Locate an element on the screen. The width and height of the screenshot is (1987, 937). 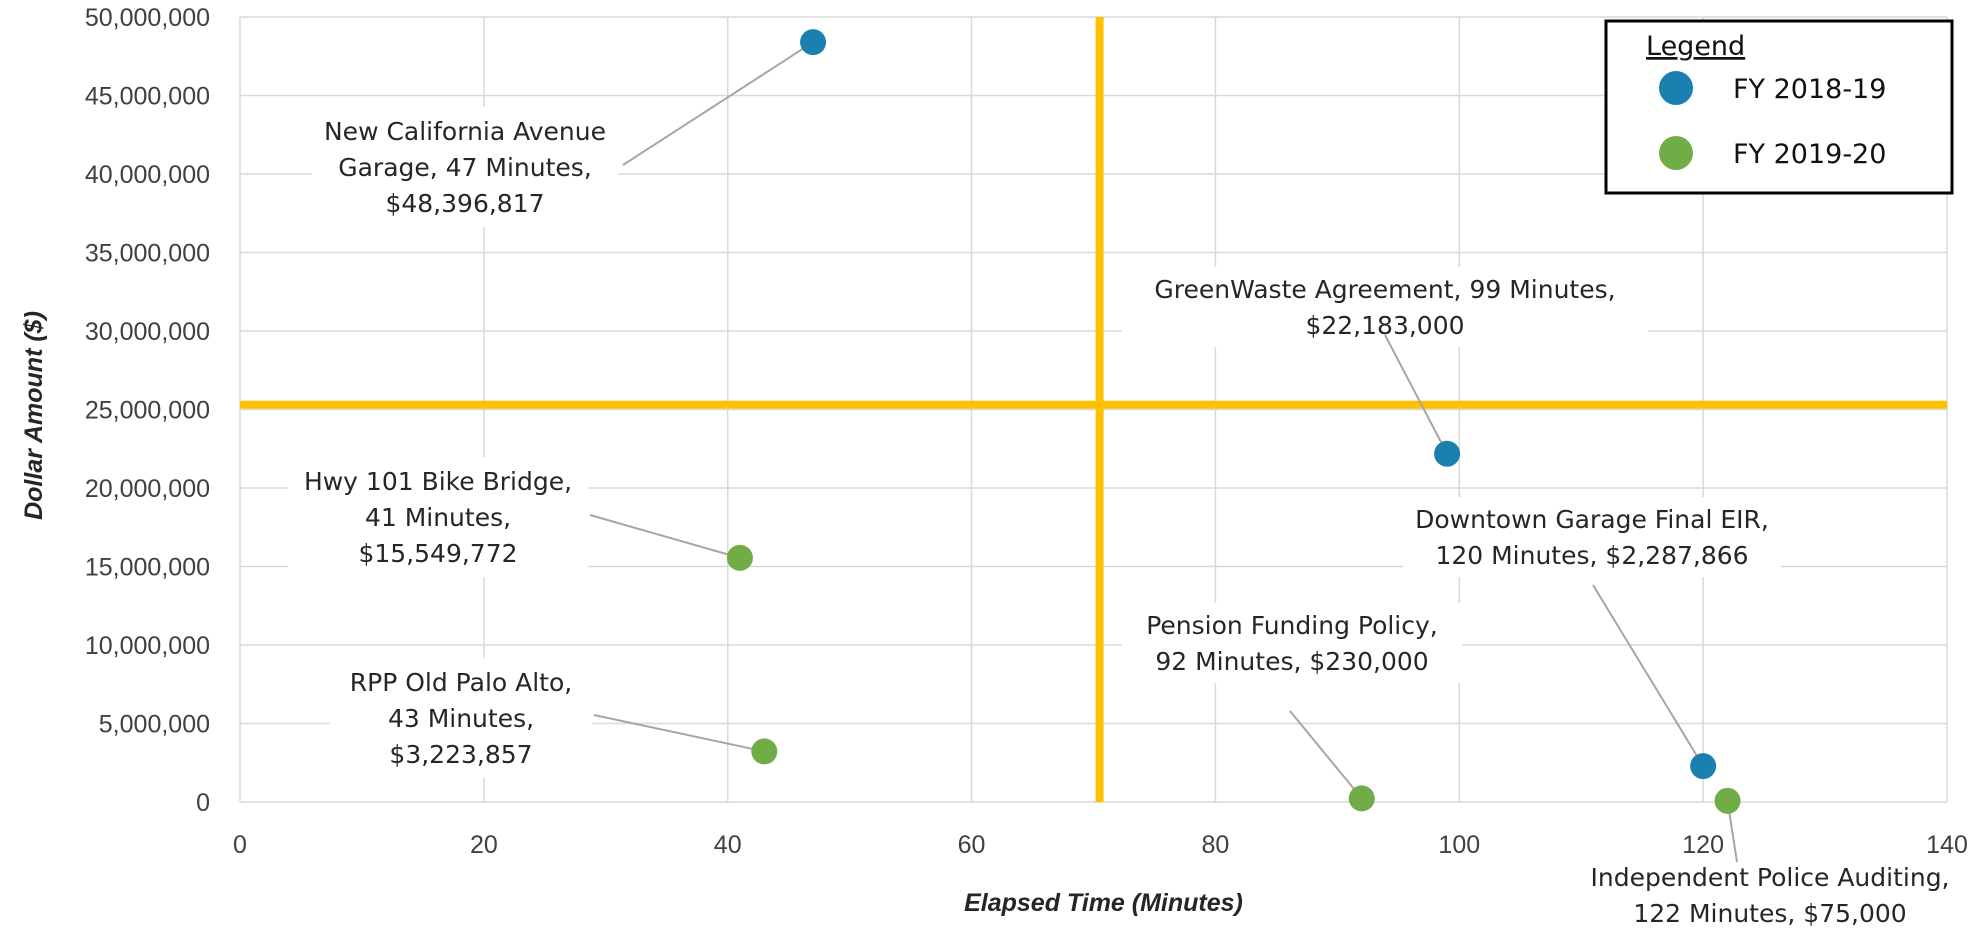
data-label: Hwy 101 Bike Bridge, is located at coordinates (438, 481).